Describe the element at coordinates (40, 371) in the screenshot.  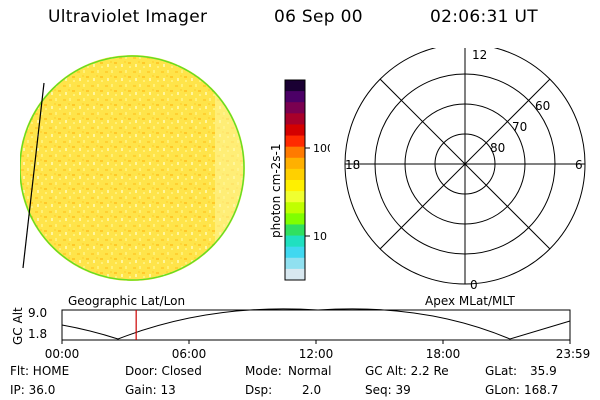
I see `flight-status: Flt: HOME` at that location.